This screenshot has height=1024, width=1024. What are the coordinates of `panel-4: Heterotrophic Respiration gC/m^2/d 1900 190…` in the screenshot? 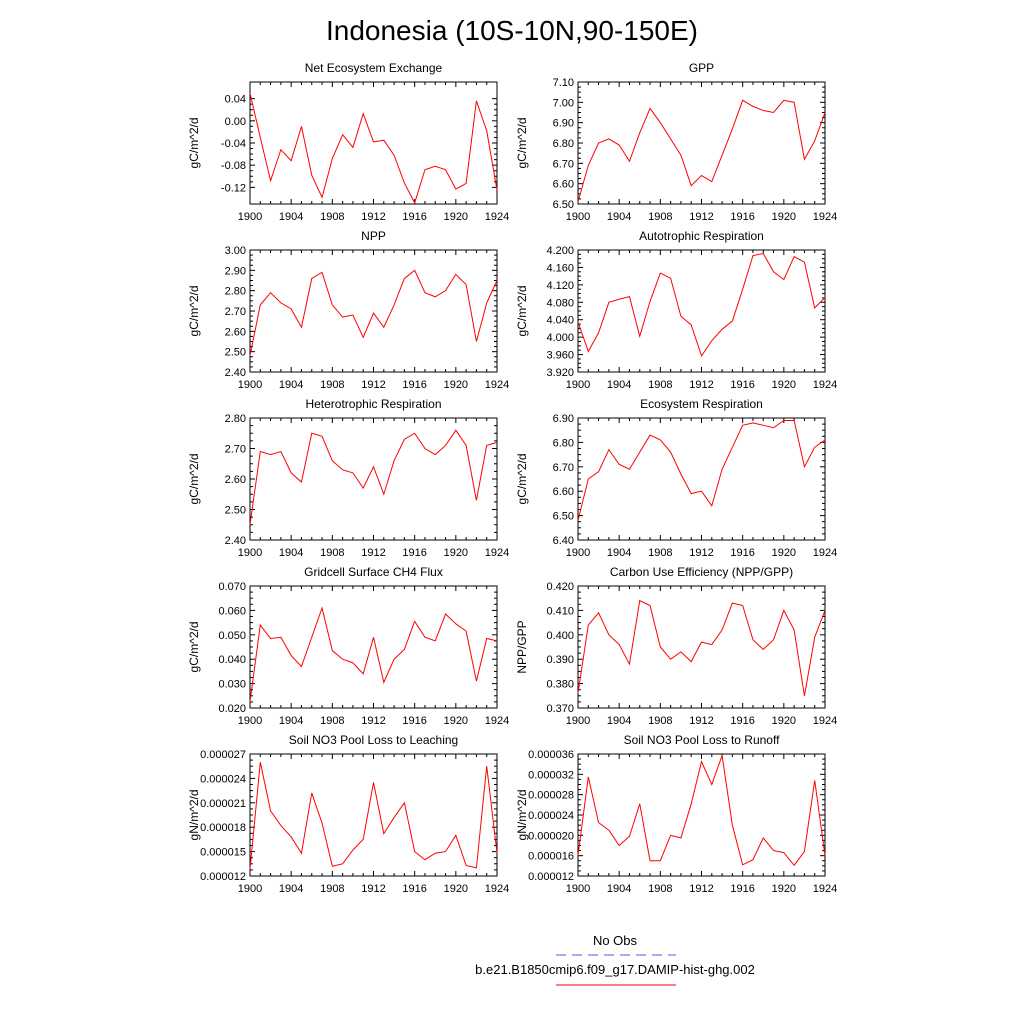 It's located at (348, 478).